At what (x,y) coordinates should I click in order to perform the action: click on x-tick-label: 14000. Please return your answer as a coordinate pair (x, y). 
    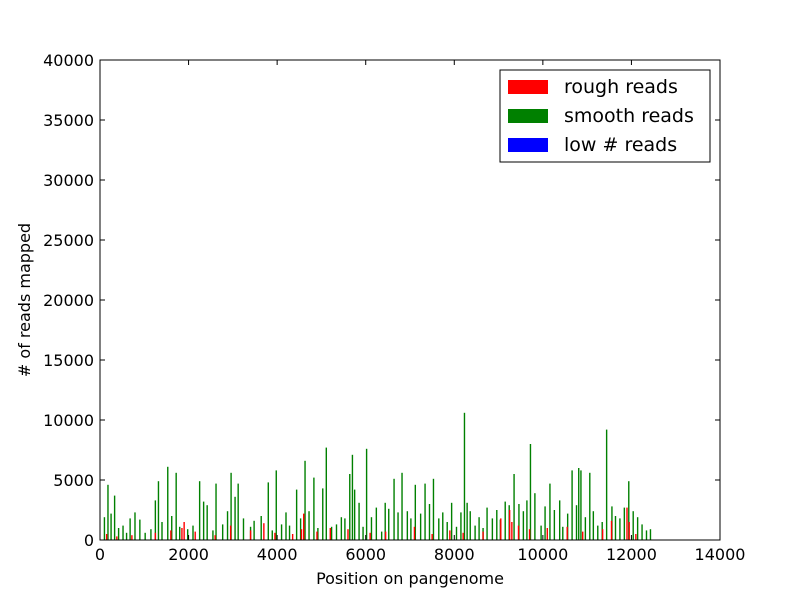
    Looking at the image, I should click on (720, 554).